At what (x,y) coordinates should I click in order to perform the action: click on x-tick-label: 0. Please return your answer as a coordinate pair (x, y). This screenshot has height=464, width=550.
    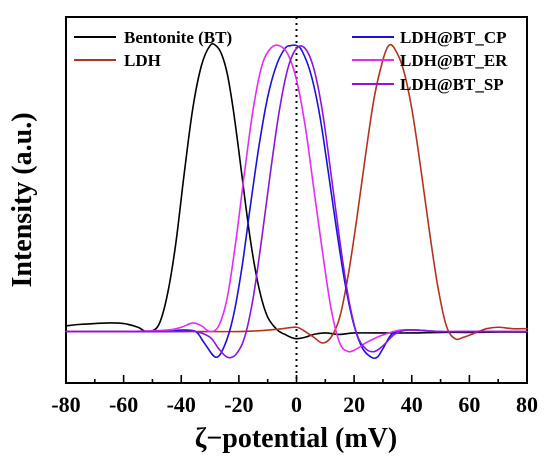
    Looking at the image, I should click on (296, 404).